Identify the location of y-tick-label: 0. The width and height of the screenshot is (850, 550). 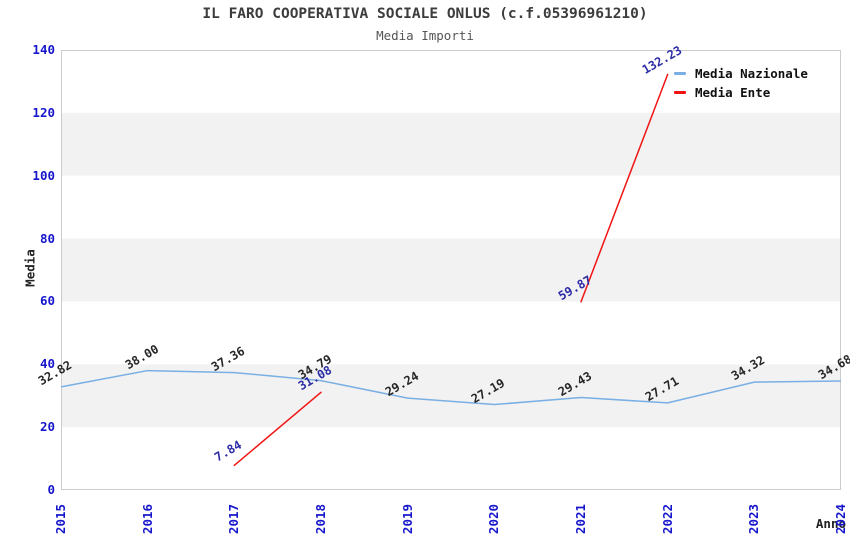
(51, 489).